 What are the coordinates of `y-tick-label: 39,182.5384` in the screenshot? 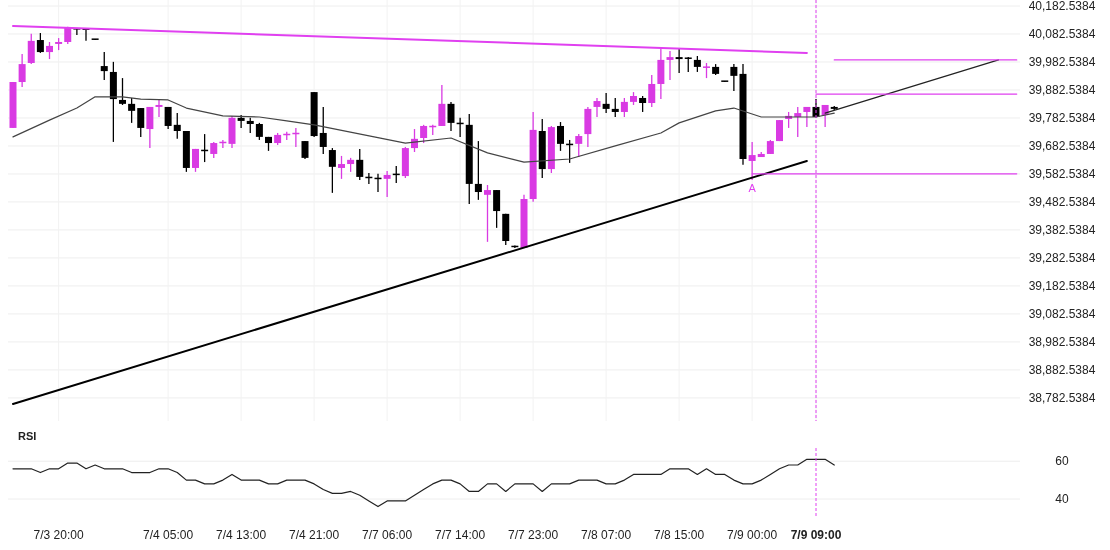 It's located at (1062, 285).